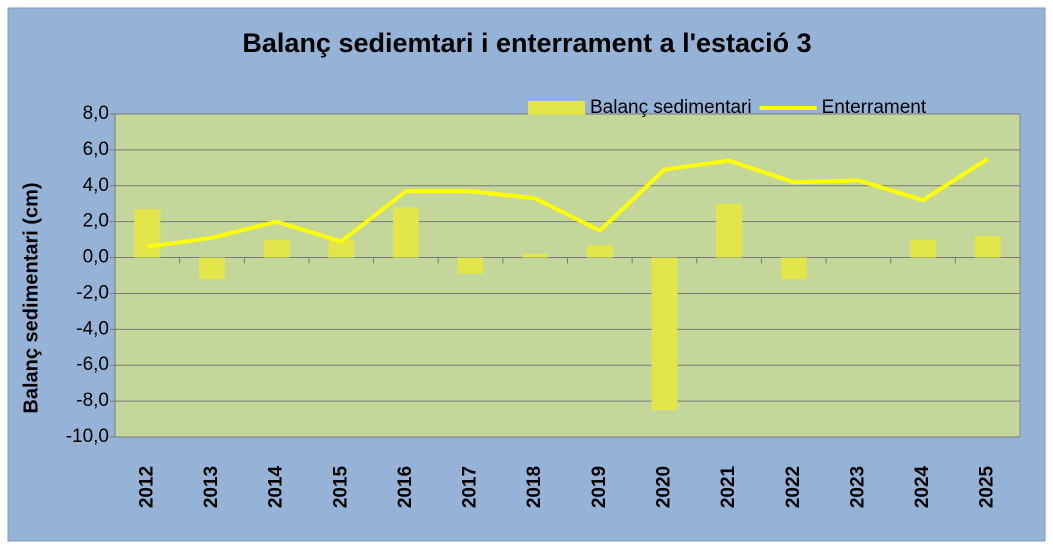 This screenshot has height=549, width=1053. Describe the element at coordinates (146, 487) in the screenshot. I see `x-tick-label: 2012` at that location.